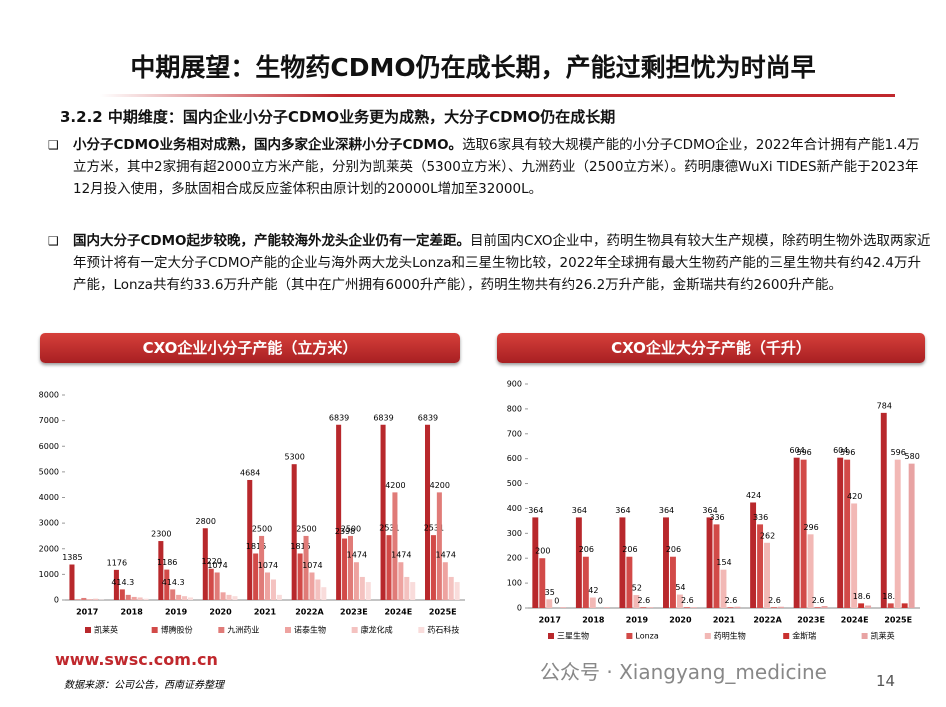 The height and width of the screenshot is (707, 946). I want to click on y-tick-label: 0, so click(56, 600).